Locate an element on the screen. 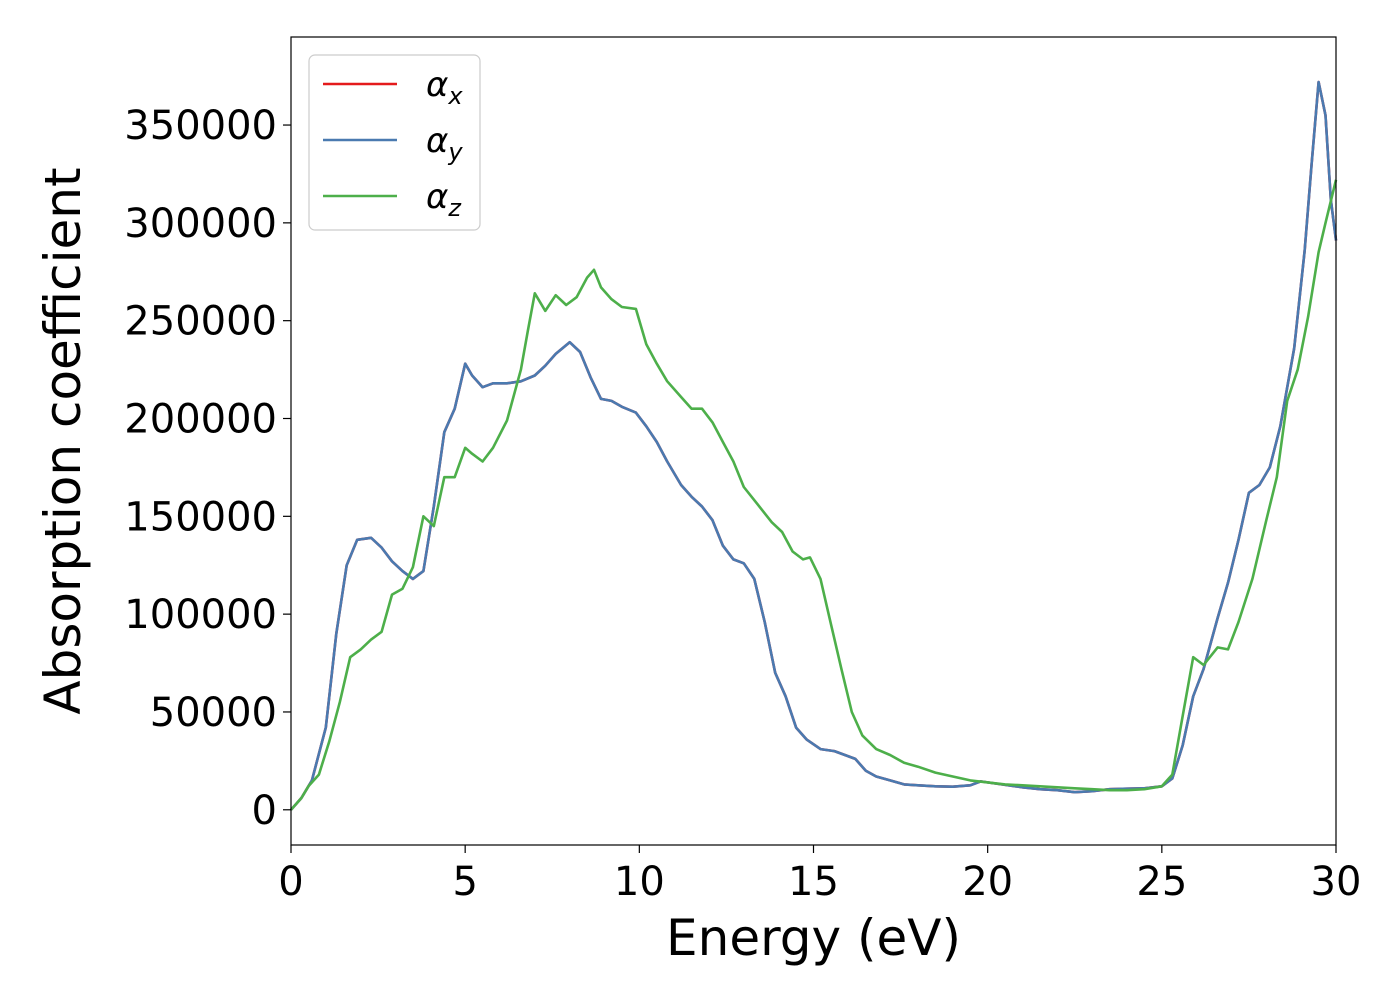 The width and height of the screenshot is (1400, 1000). y-tick-label: 50000 is located at coordinates (213, 713).